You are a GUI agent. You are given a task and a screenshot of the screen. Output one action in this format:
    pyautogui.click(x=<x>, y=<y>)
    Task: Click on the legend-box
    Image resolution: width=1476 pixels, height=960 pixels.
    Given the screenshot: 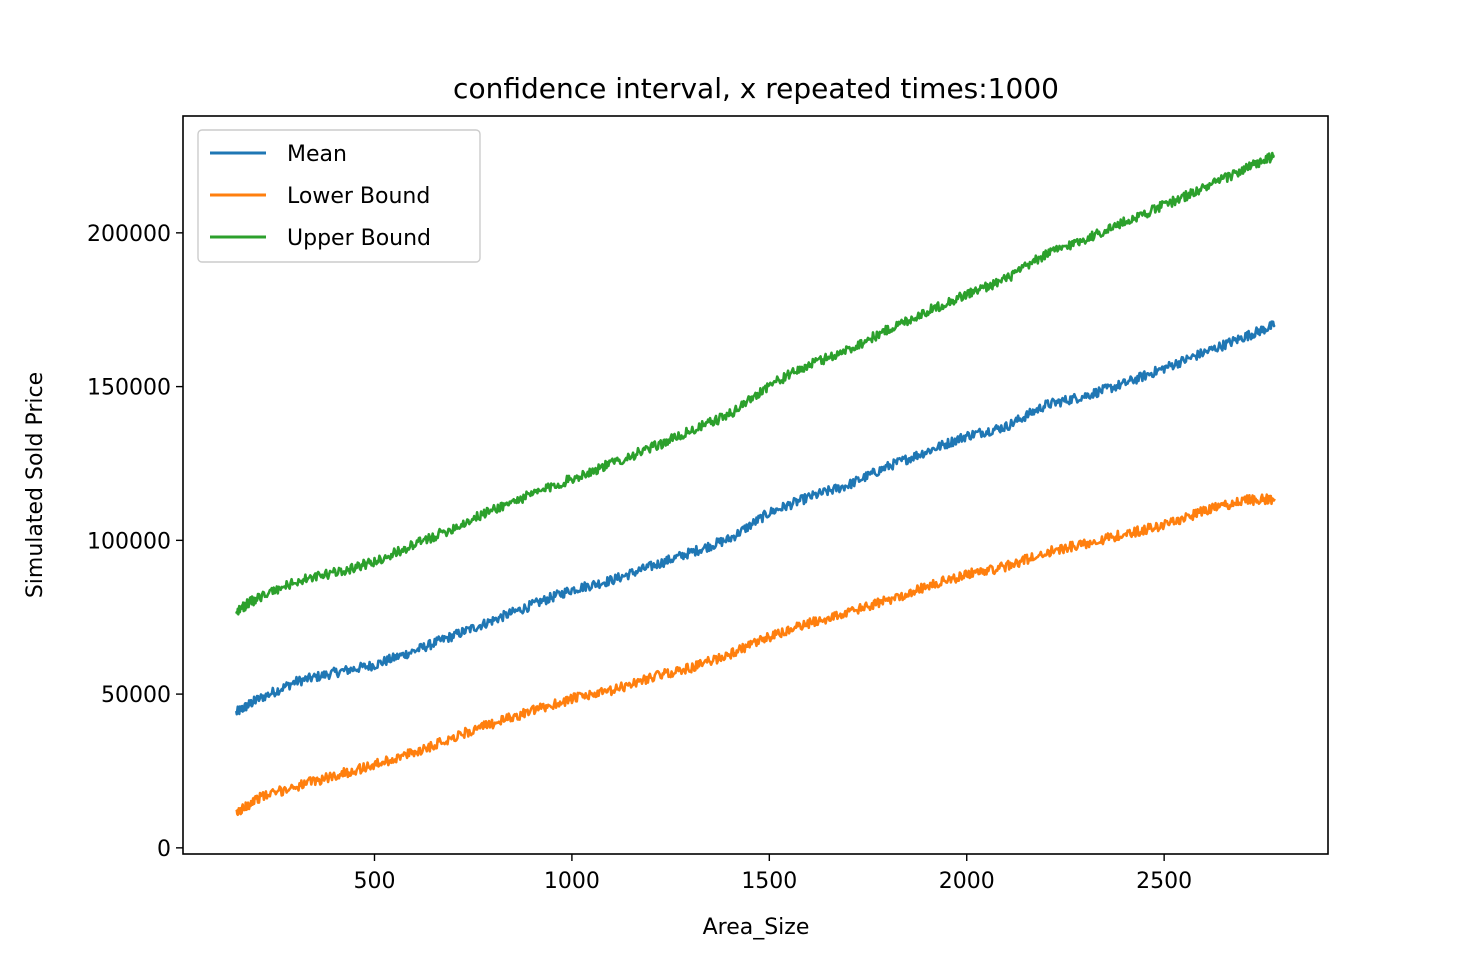 What is the action you would take?
    pyautogui.click(x=339, y=196)
    